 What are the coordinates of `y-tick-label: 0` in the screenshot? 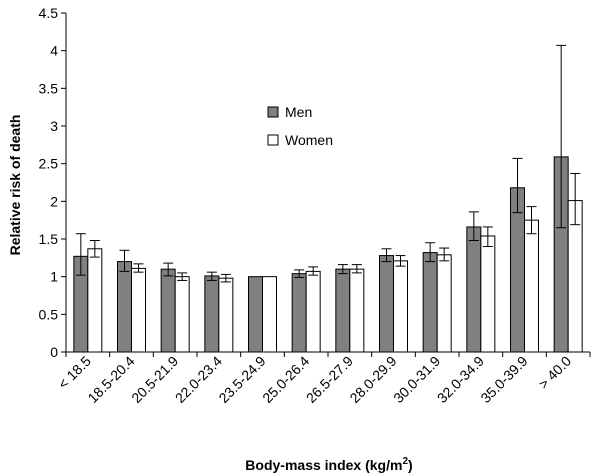 It's located at (54, 352).